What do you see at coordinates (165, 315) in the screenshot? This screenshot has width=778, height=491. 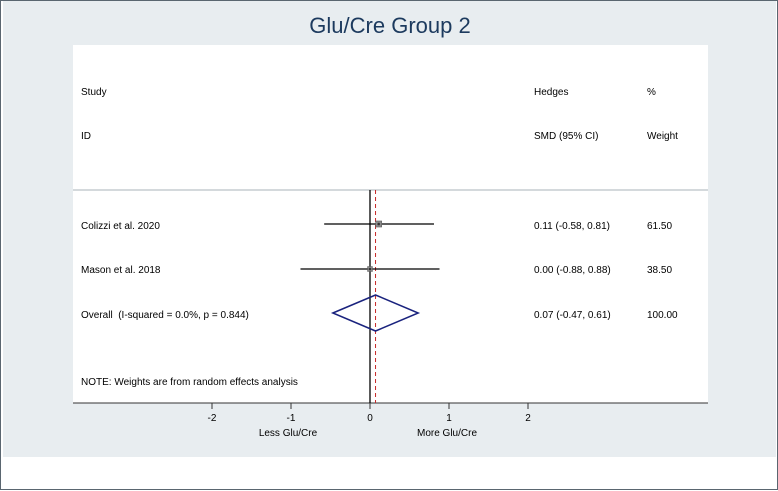 I see `overall-label: Overall (I-squared = 0.0%, p = 0.844)` at bounding box center [165, 315].